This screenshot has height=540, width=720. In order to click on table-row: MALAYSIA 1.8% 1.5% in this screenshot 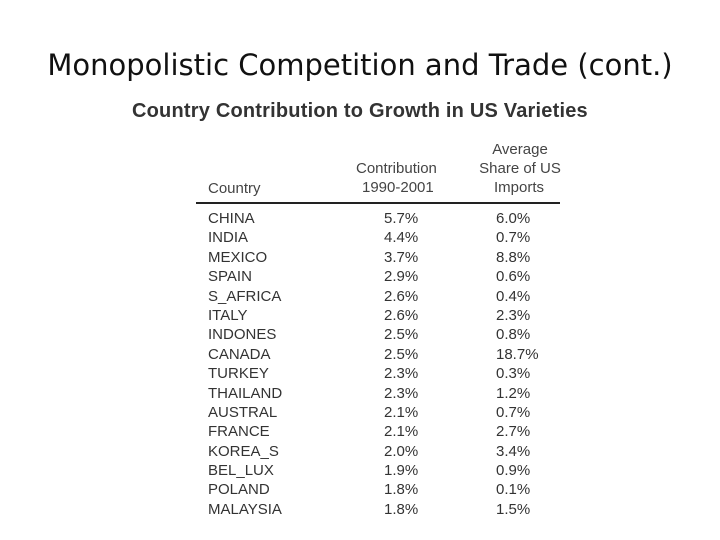, I will do `click(378, 508)`.